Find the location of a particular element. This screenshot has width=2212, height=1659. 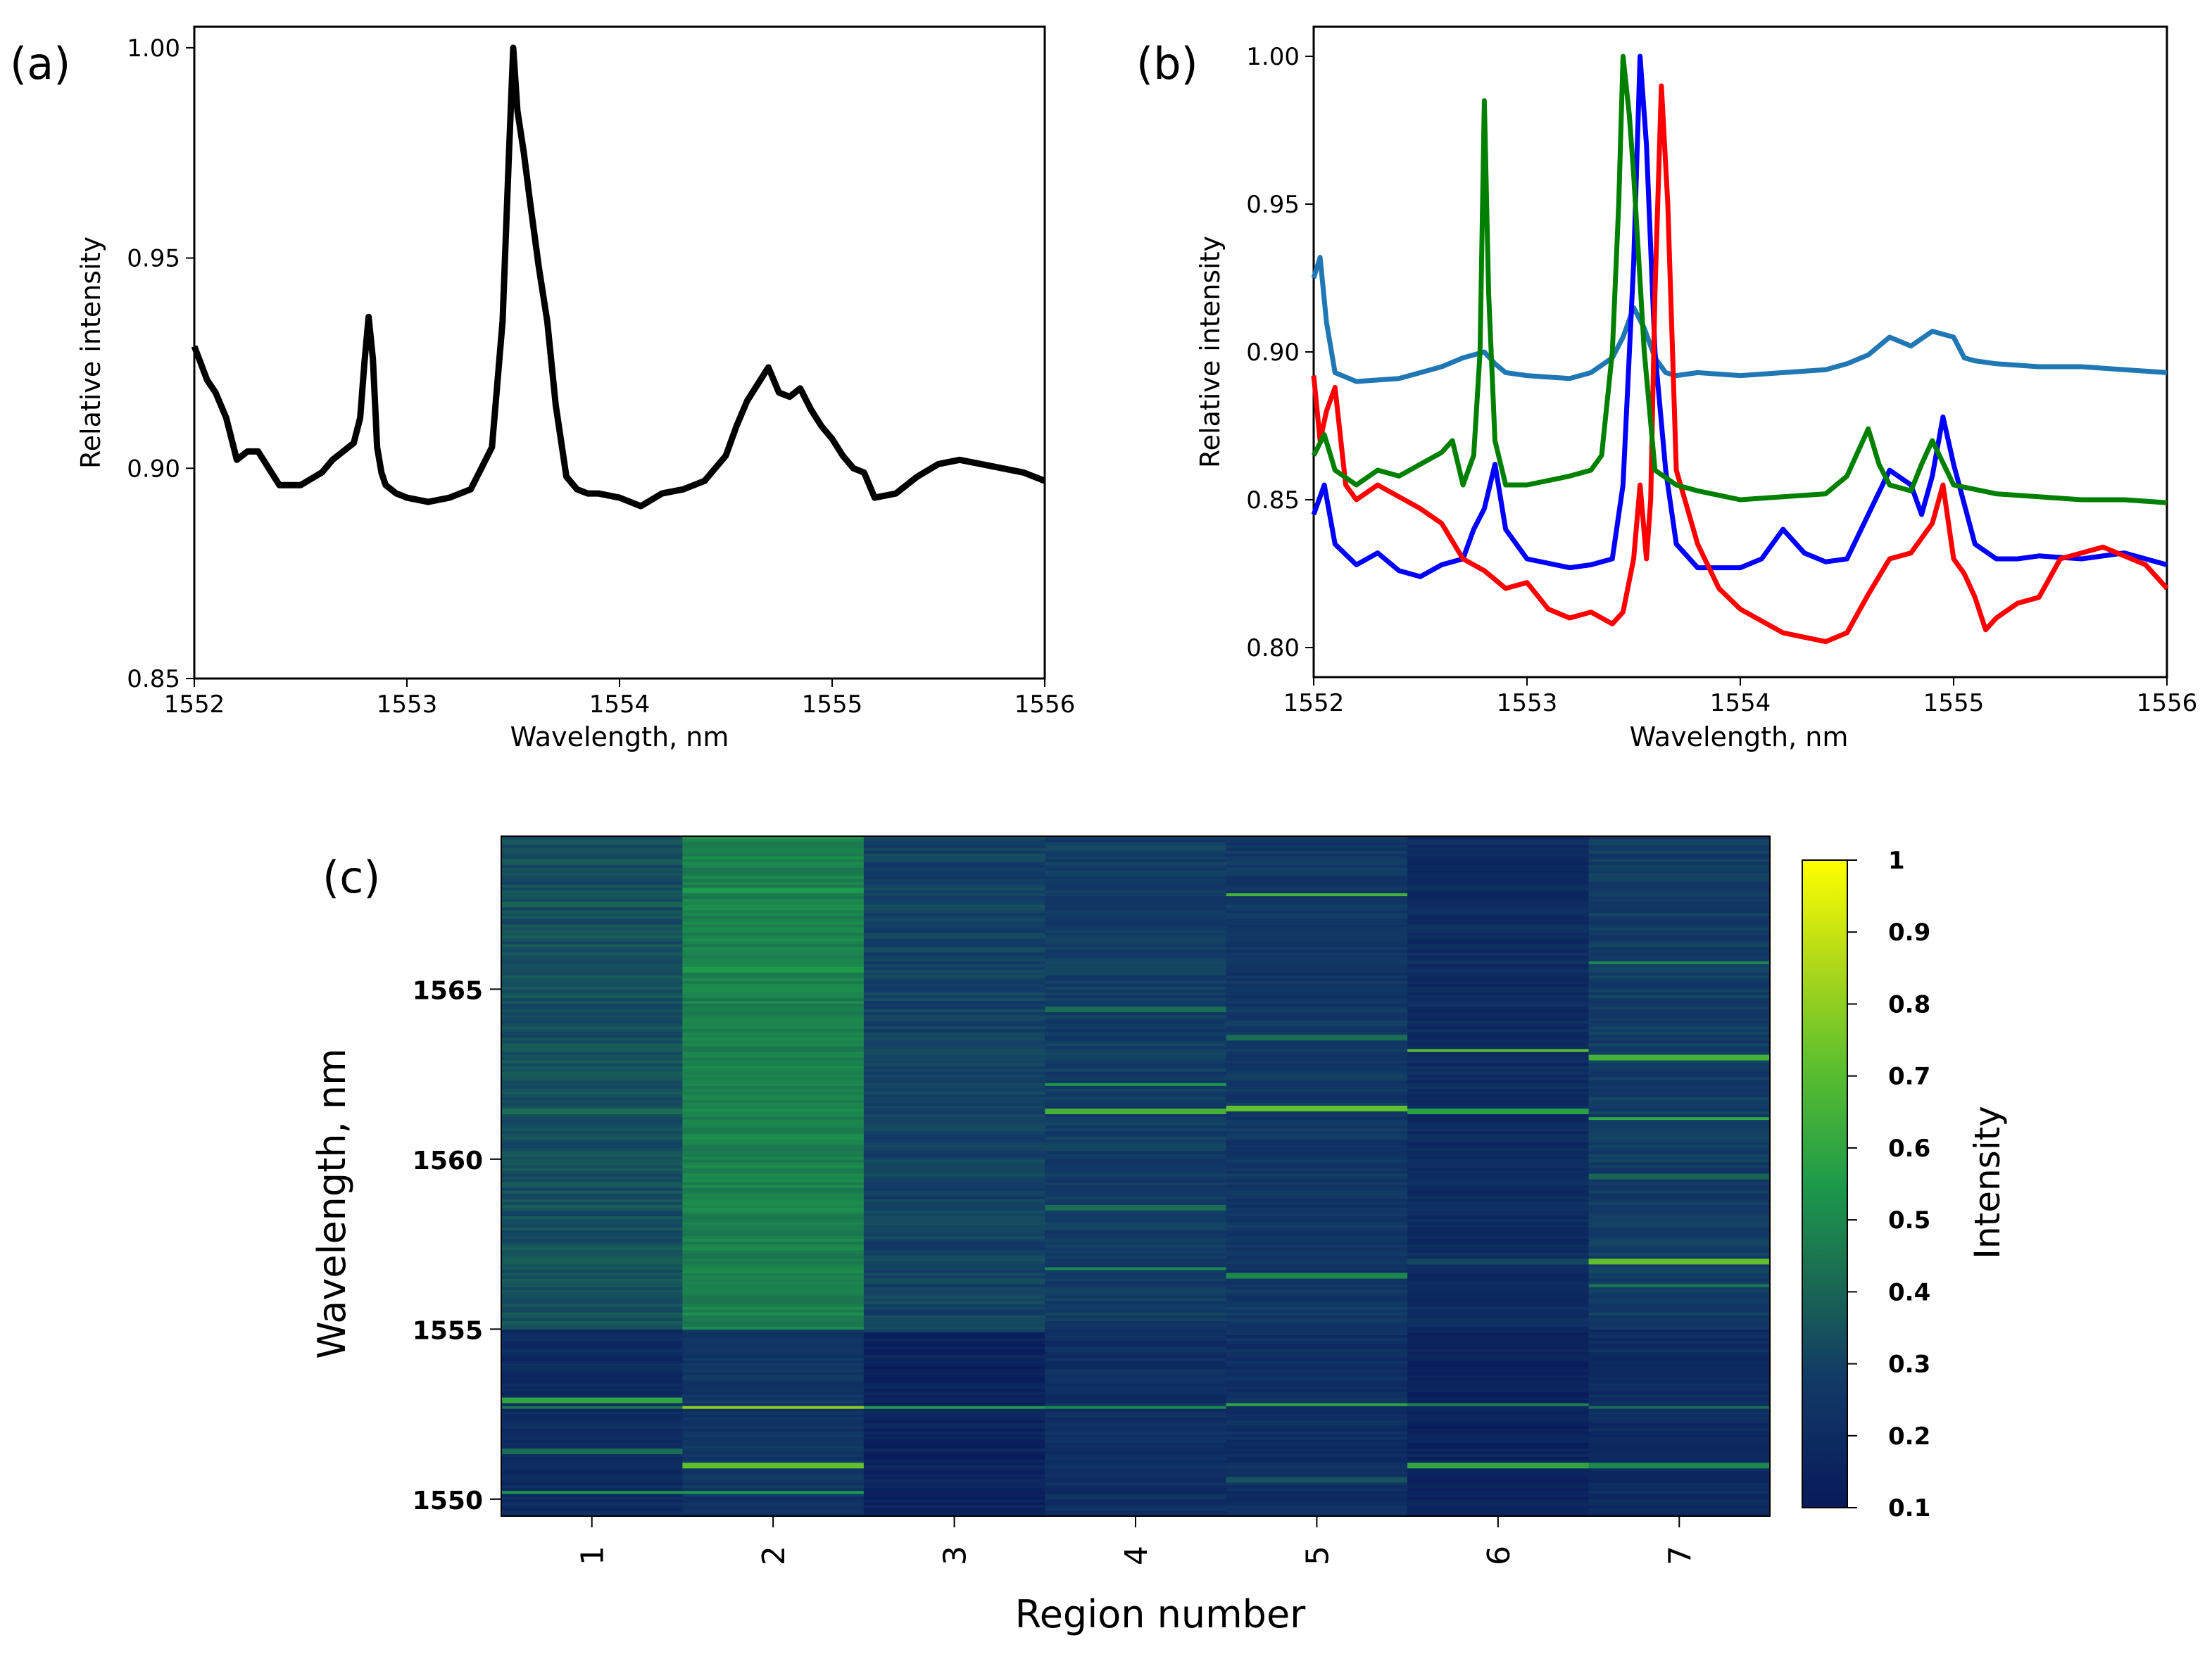

x-tick-label: 1556 is located at coordinates (1045, 704).